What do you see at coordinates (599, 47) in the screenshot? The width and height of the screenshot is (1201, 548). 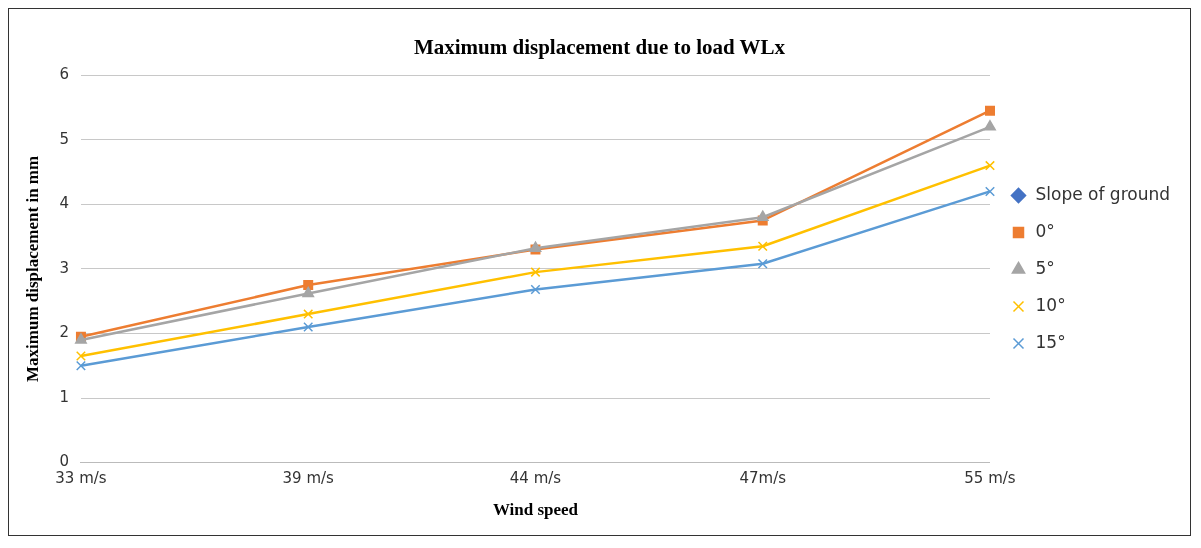 I see `chart-title: Maximum displacement due to load WLx` at bounding box center [599, 47].